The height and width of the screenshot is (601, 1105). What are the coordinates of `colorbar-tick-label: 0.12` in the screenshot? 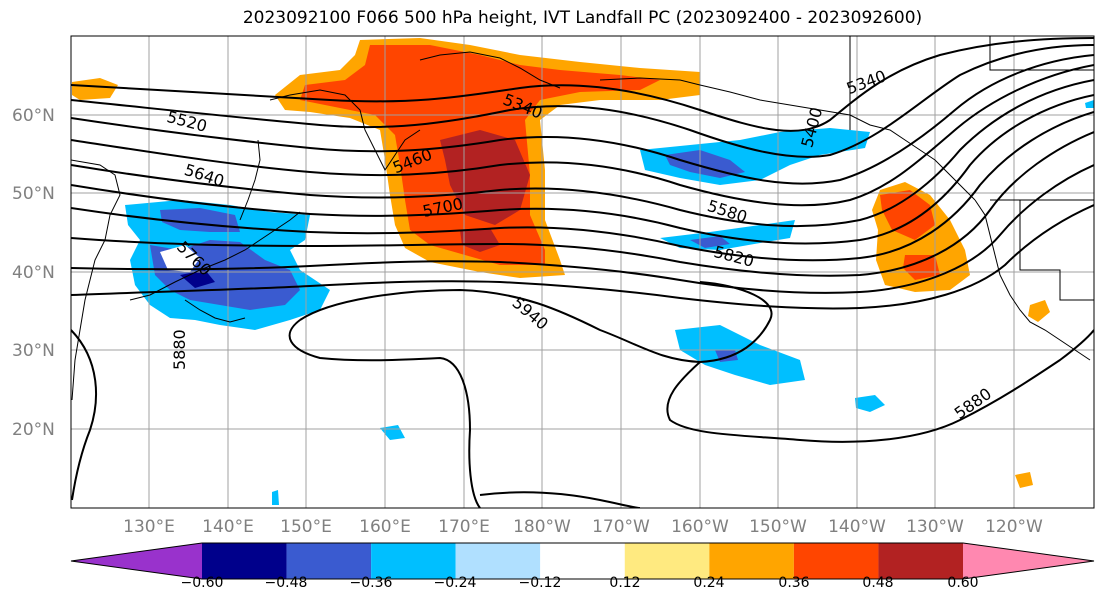 It's located at (624, 583).